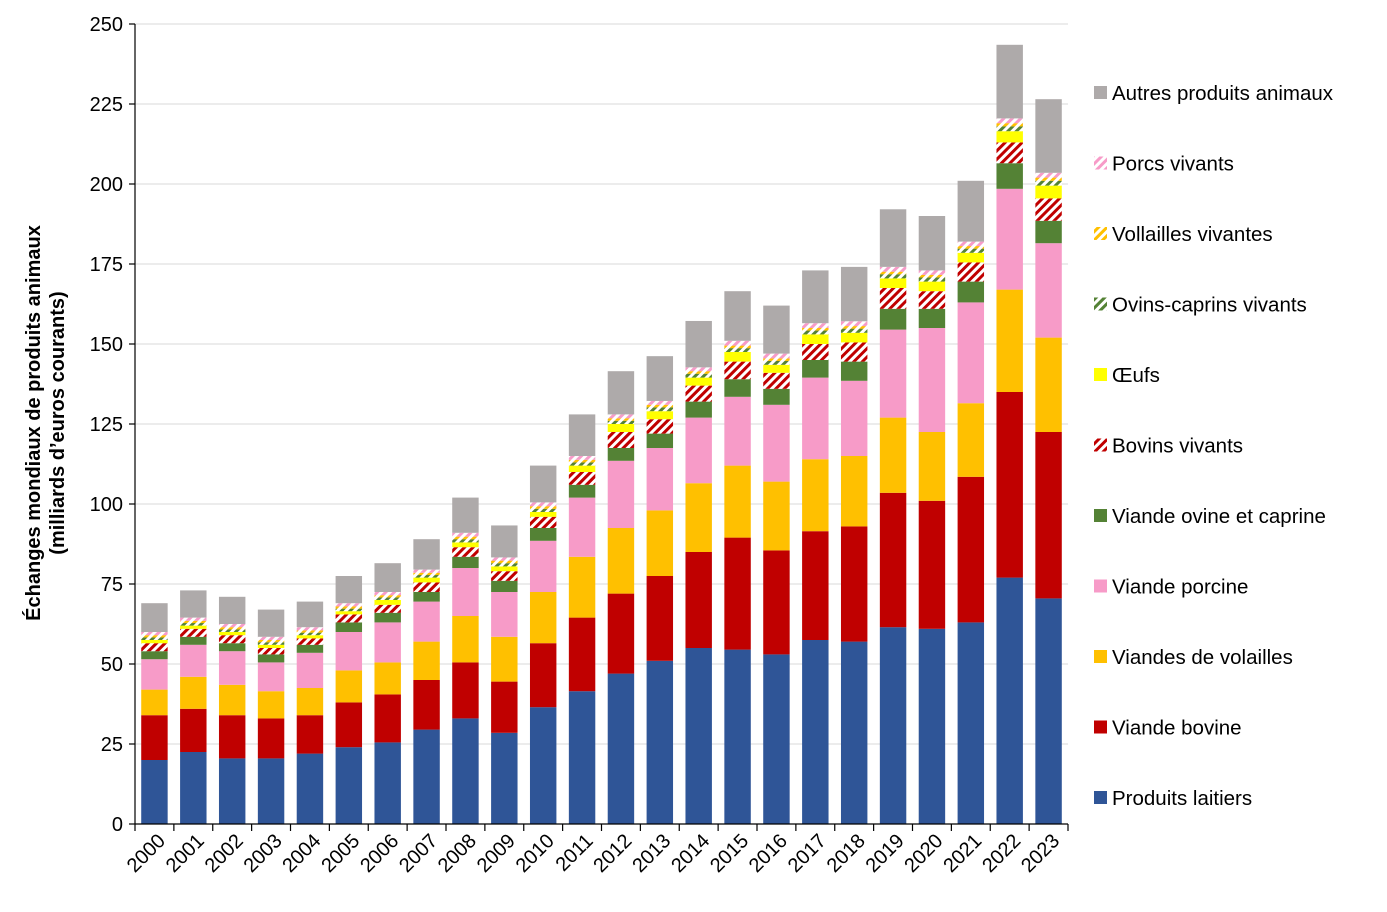  Describe the element at coordinates (582, 491) in the screenshot. I see `bar-viande-ovine-et-caprine-2011` at that location.